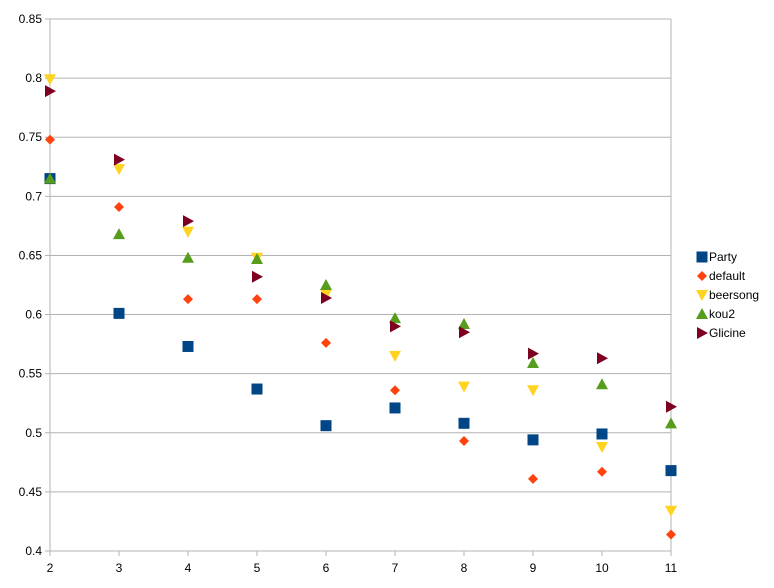  Describe the element at coordinates (727, 276) in the screenshot. I see `legend-label: default` at that location.